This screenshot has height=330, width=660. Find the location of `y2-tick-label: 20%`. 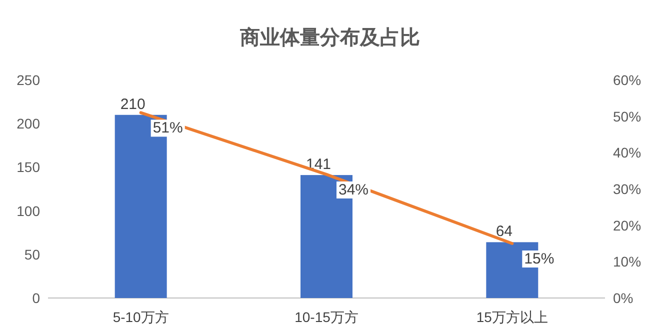

y2-tick-label: 20% is located at coordinates (627, 225).